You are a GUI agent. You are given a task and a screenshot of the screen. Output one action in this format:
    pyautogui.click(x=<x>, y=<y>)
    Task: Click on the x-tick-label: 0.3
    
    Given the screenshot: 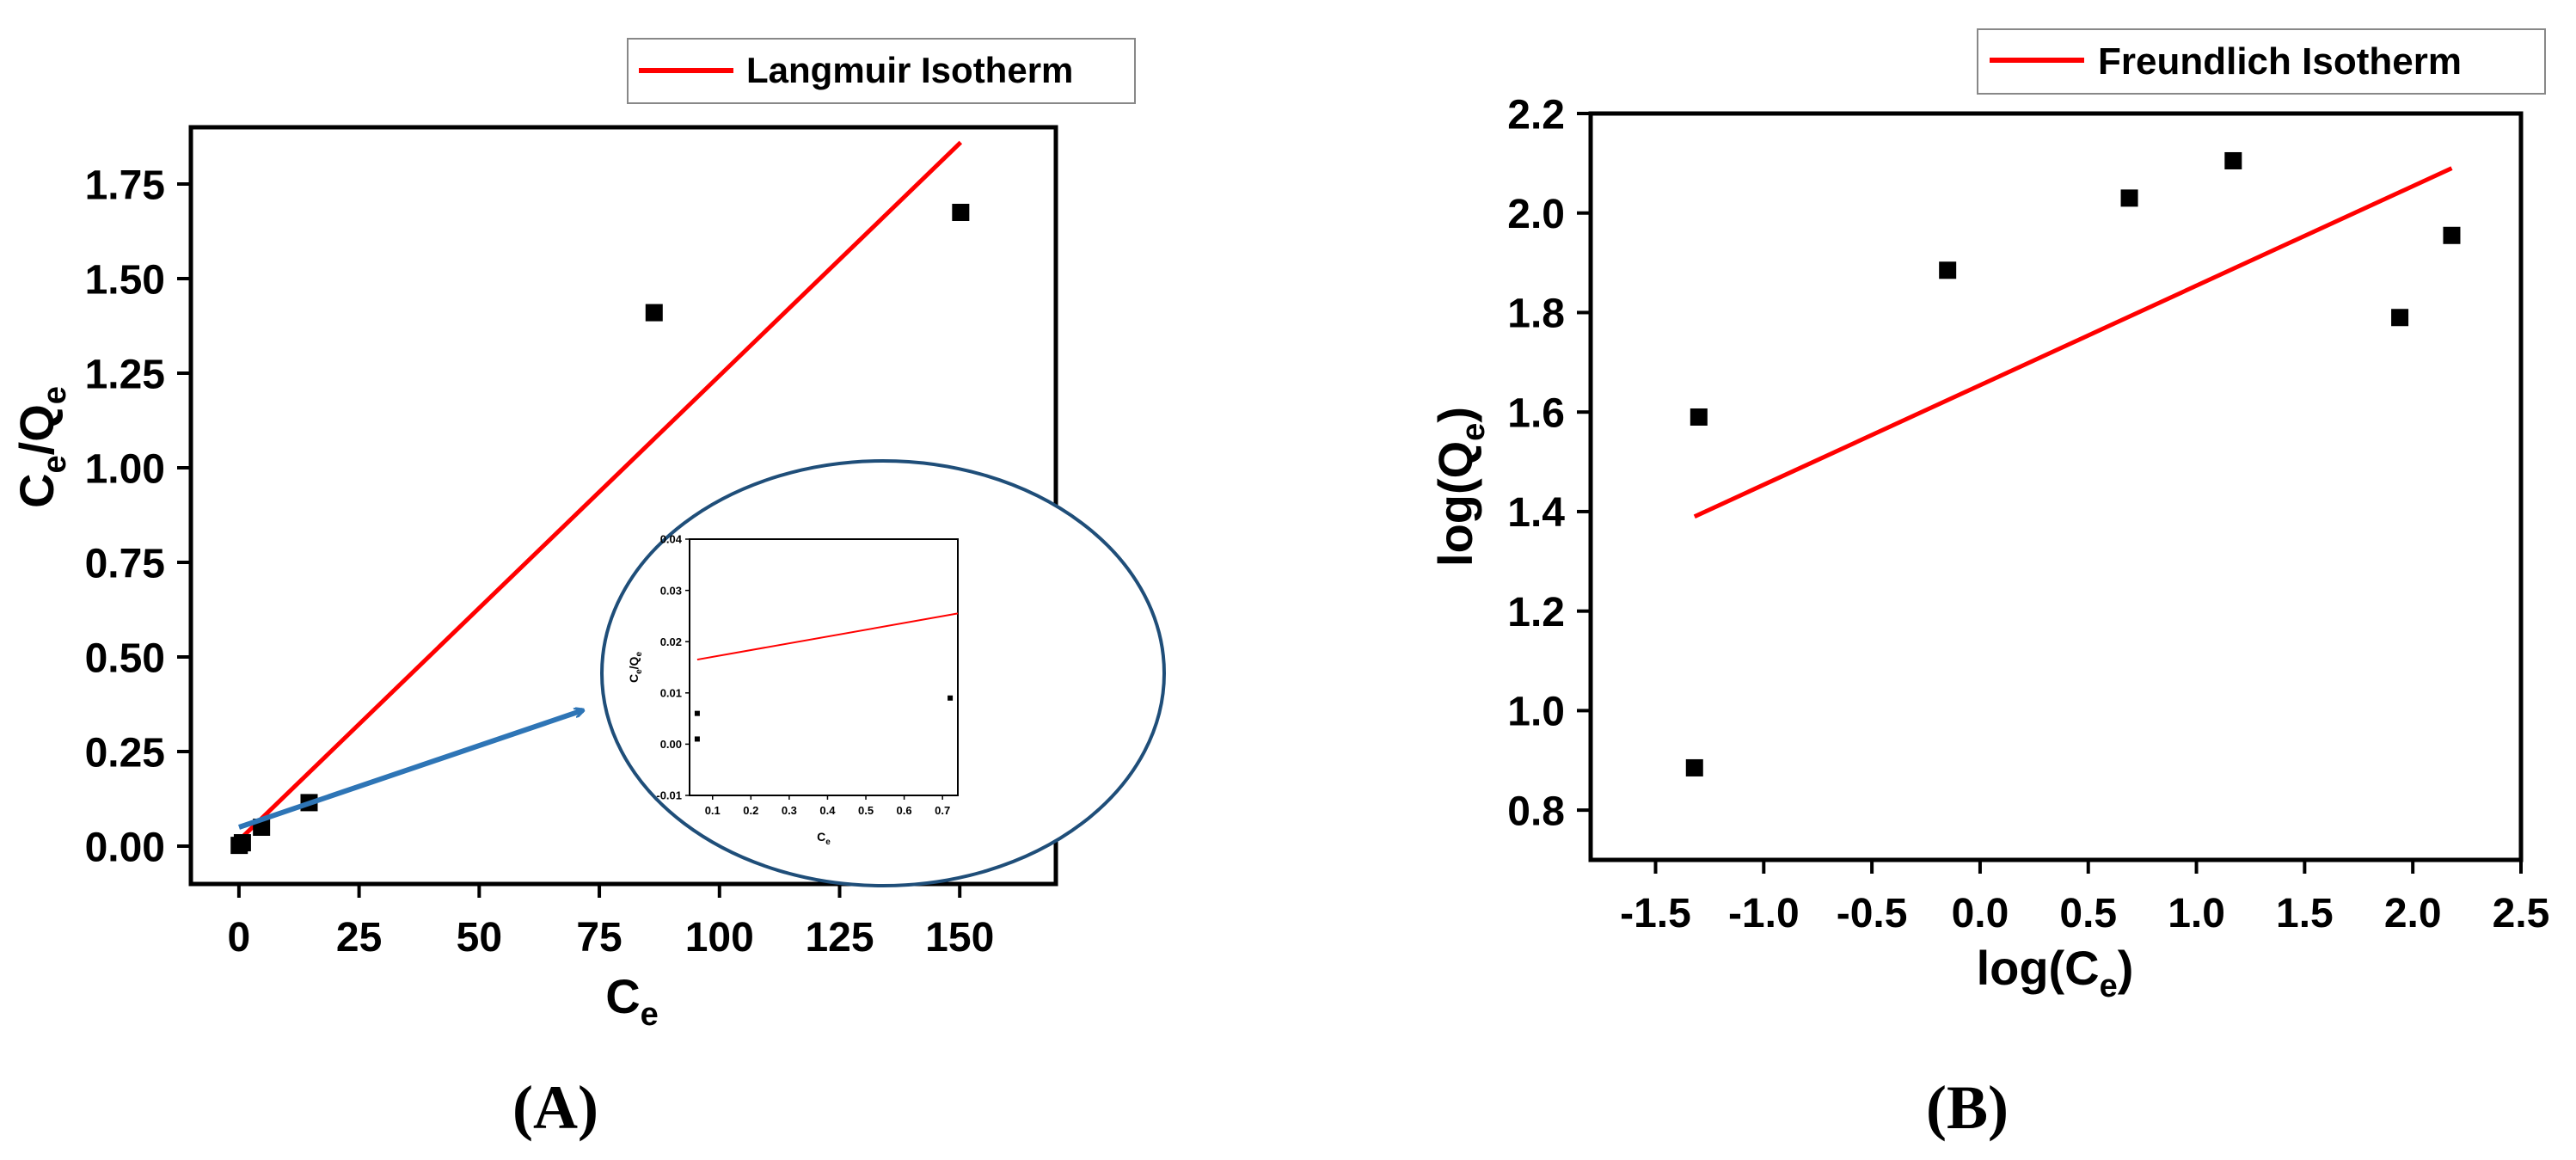 What is the action you would take?
    pyautogui.click(x=790, y=810)
    